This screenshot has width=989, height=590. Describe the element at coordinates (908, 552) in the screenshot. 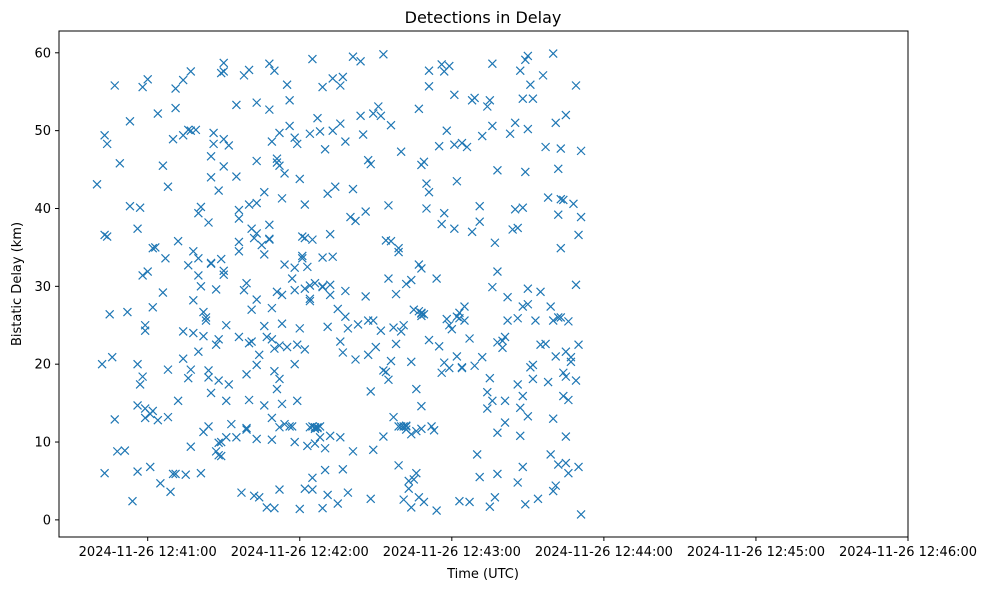

I see `x-tick-label: 2024-11-26 12:46:00` at that location.